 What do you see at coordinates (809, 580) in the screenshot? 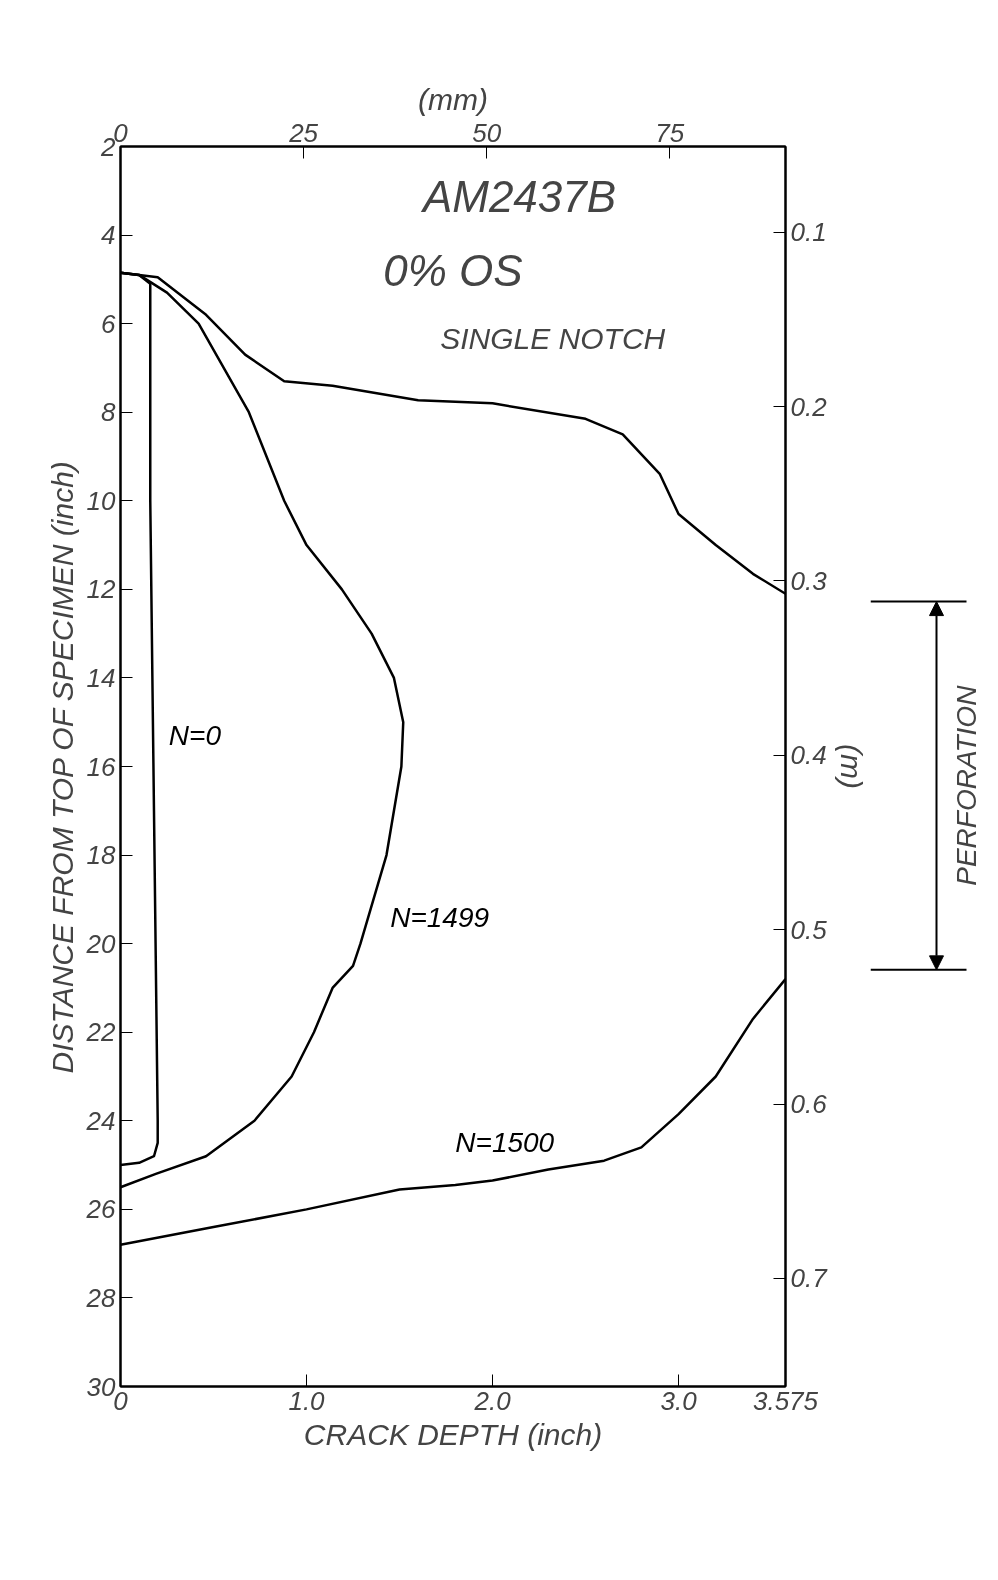
I see `y2-tick-label: 0.3` at bounding box center [809, 580].